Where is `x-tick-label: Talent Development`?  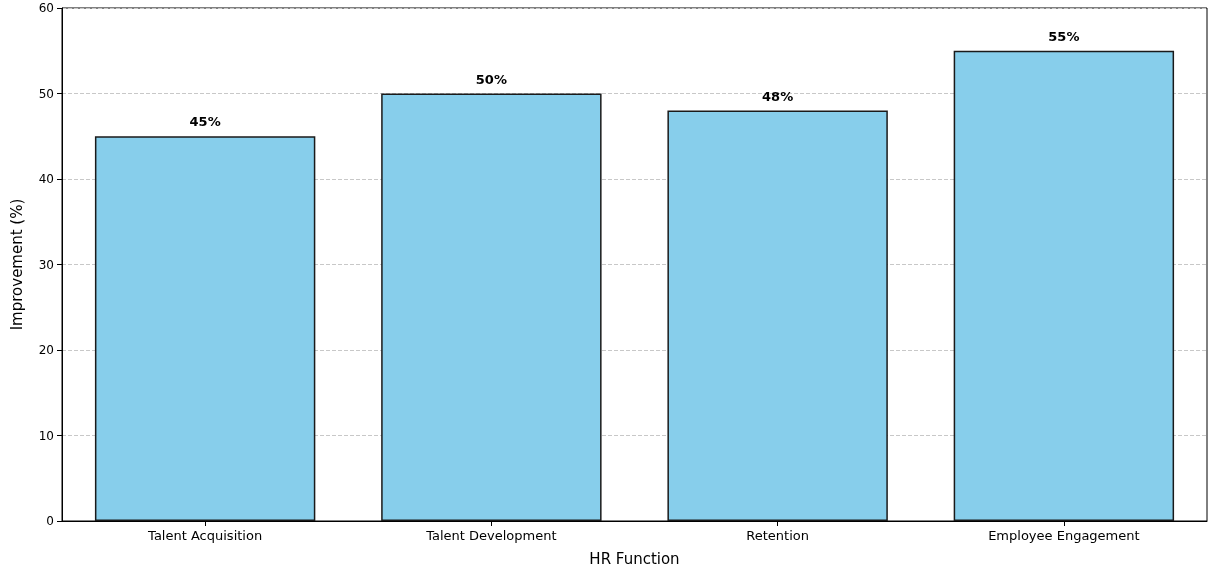 x-tick-label: Talent Development is located at coordinates (491, 535).